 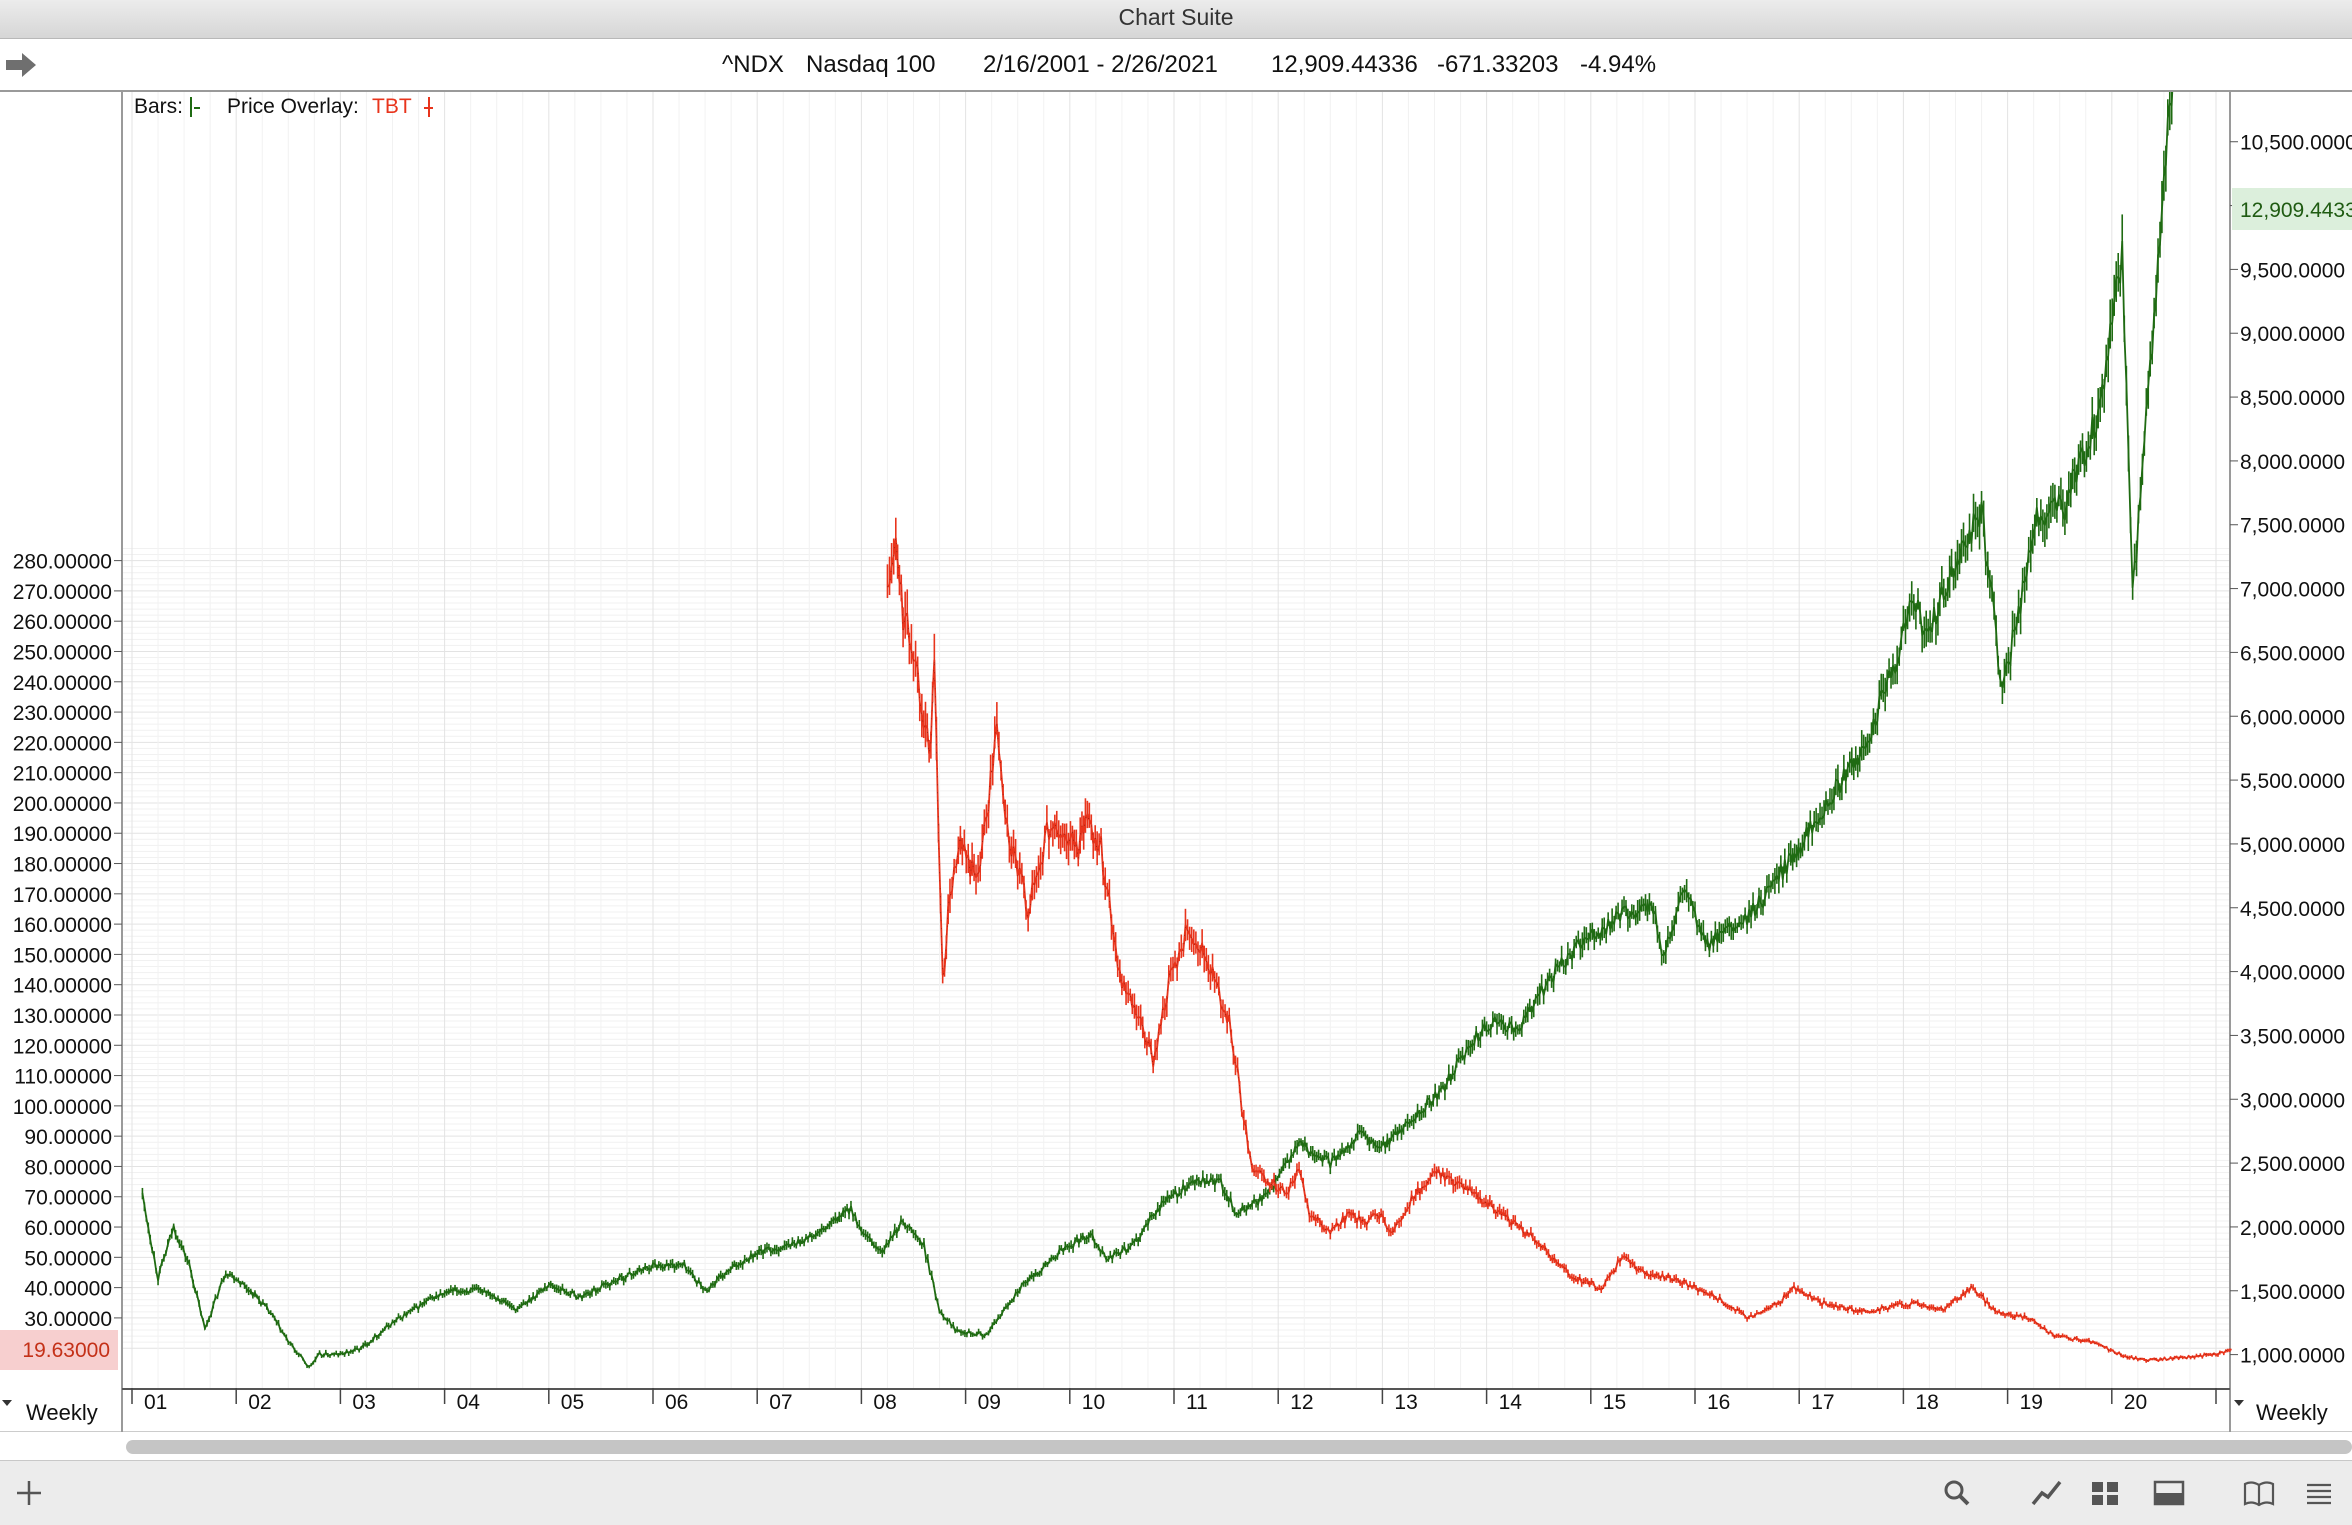 What do you see at coordinates (293, 106) in the screenshot?
I see `legend-overlay-label: Price Overlay:` at bounding box center [293, 106].